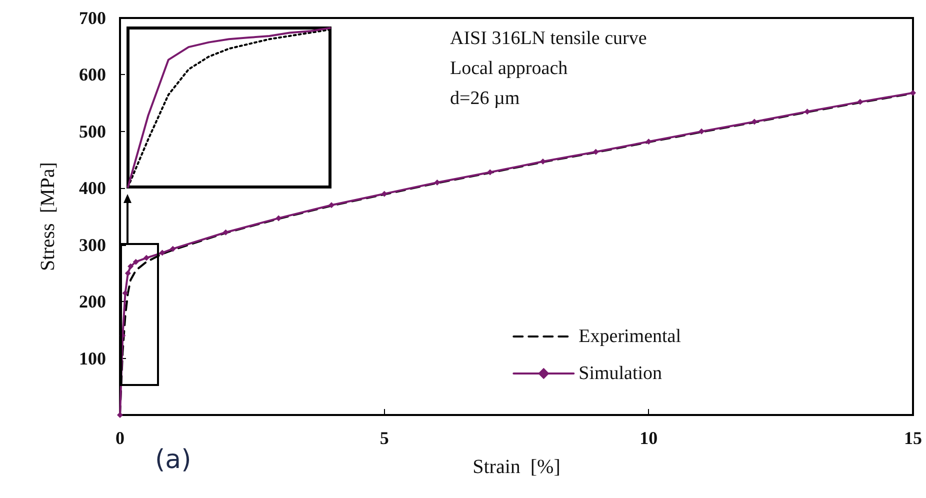  Describe the element at coordinates (485, 99) in the screenshot. I see `annotation: d=26 µm` at that location.